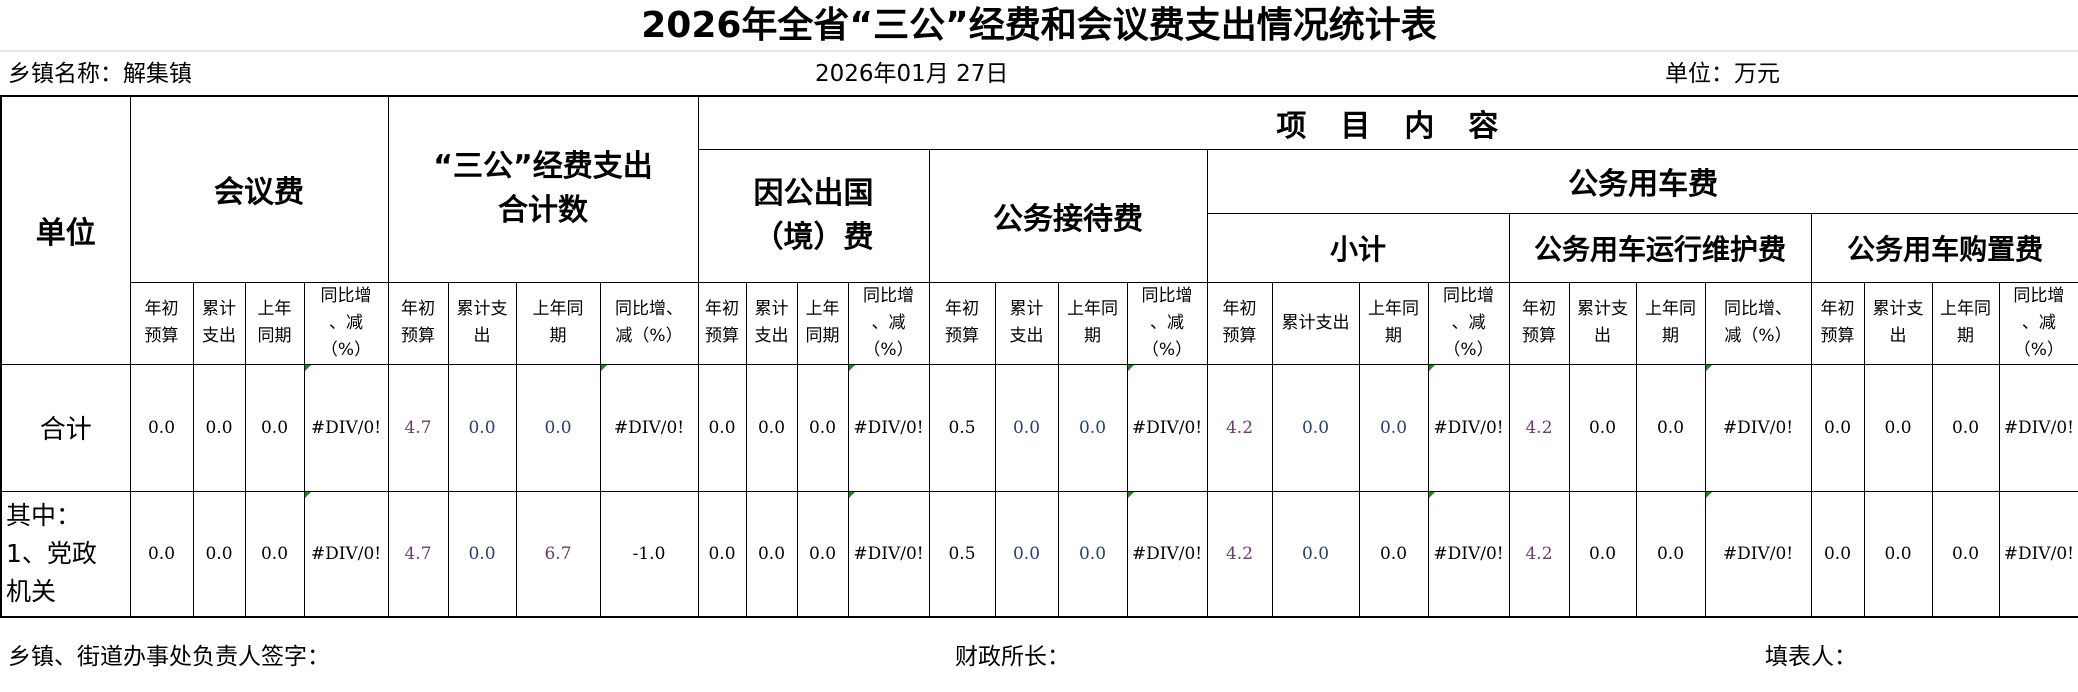 Image resolution: width=2078 pixels, height=692 pixels. I want to click on subheader: 同比增、 减（%）, so click(1758, 323).